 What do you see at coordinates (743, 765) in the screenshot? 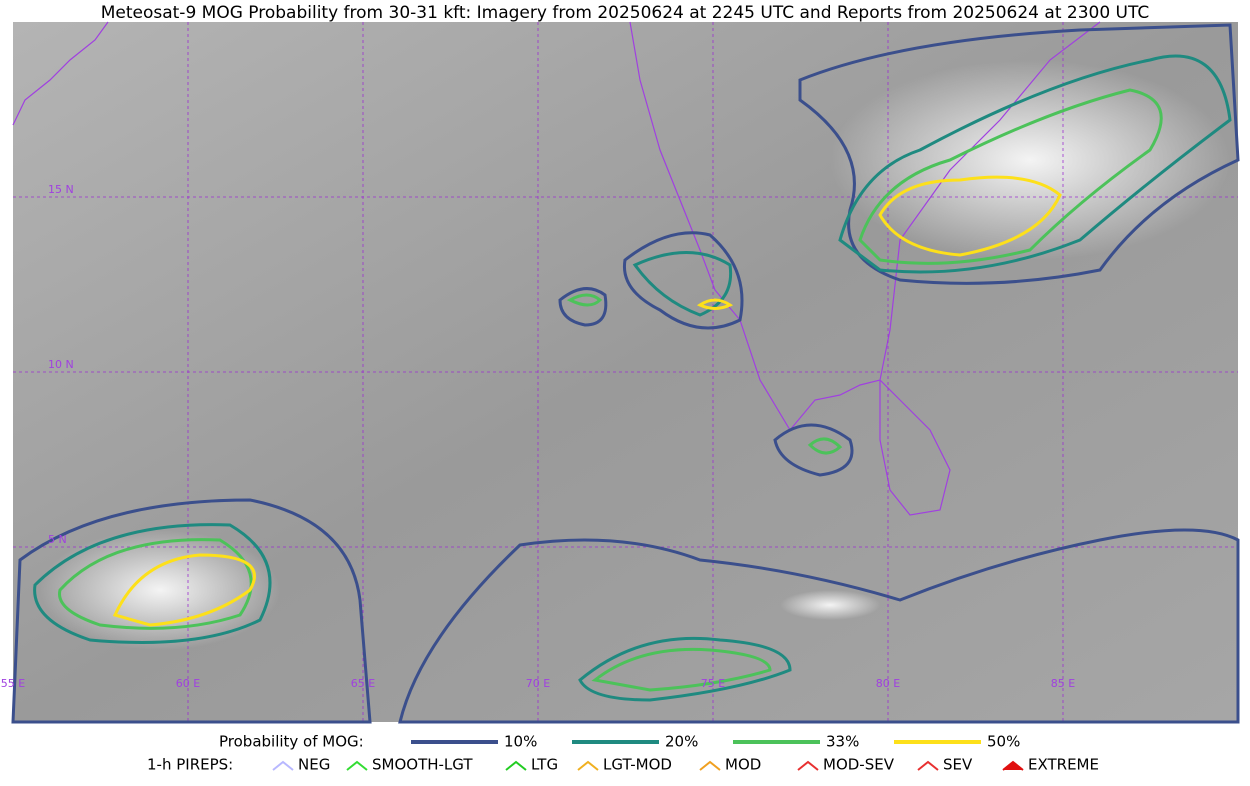
I see `legend-label: MOD` at bounding box center [743, 765].